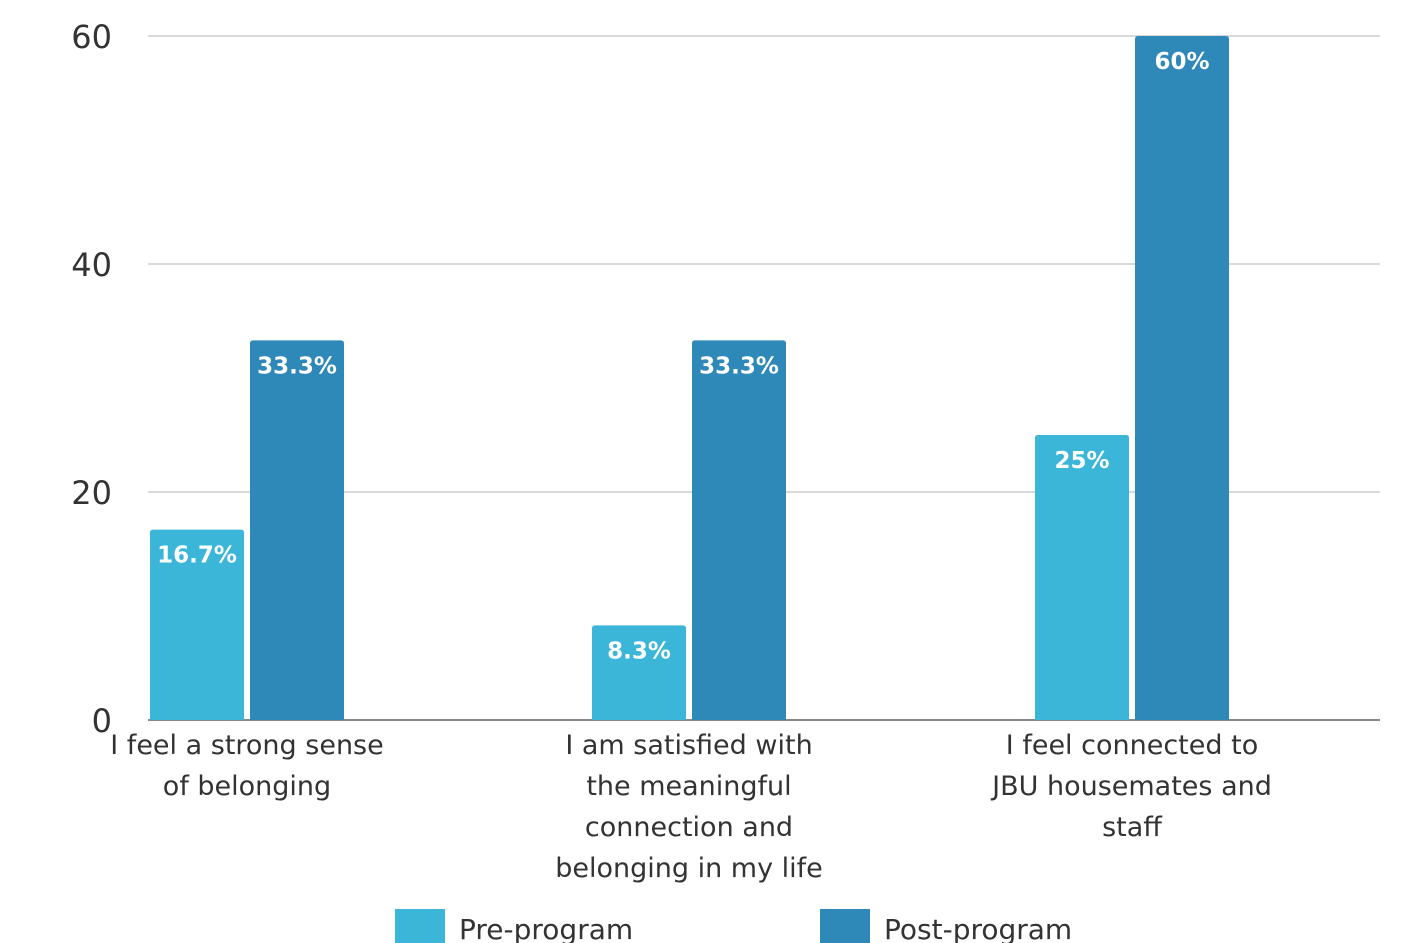  Describe the element at coordinates (639, 651) in the screenshot. I see `data-label: 8.3%` at that location.